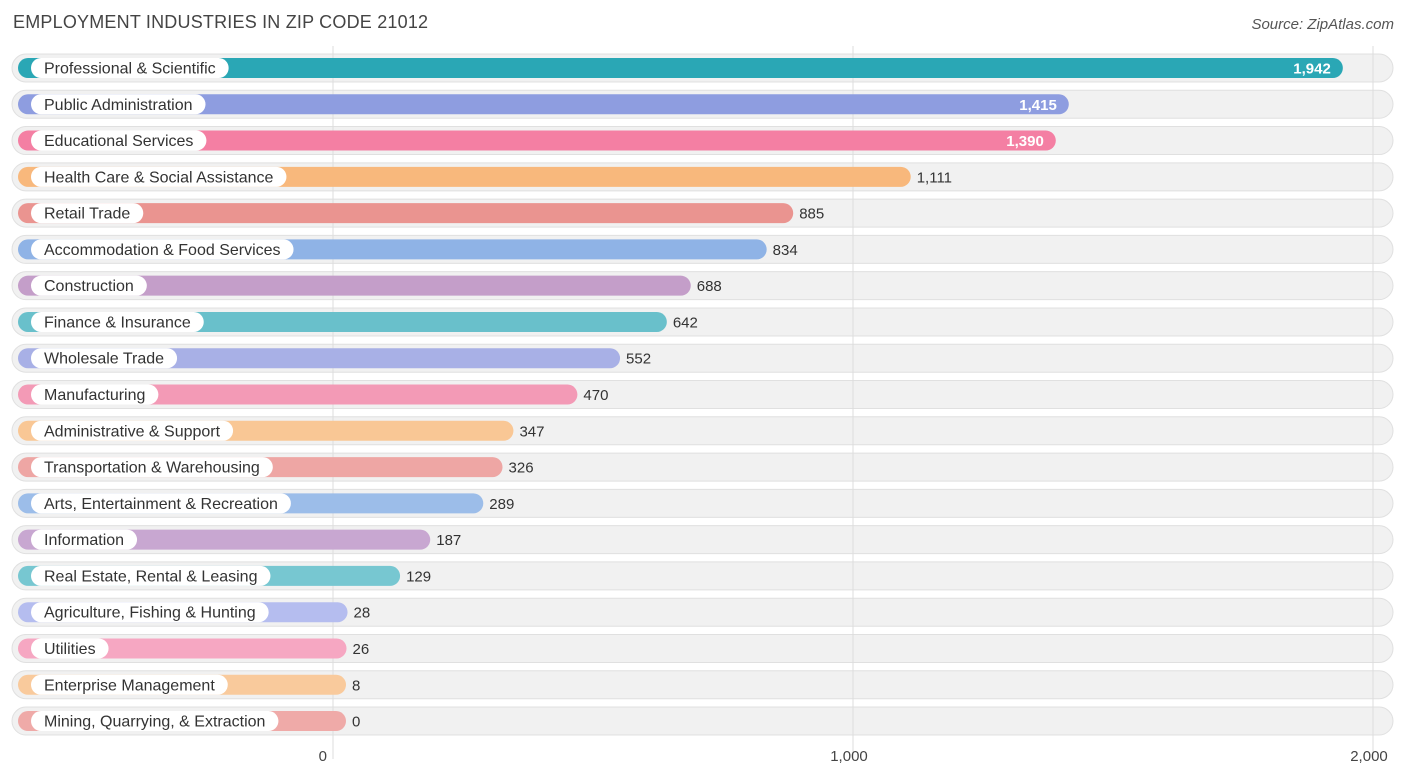 The height and width of the screenshot is (776, 1406). I want to click on category-label: Utilities, so click(70, 649).